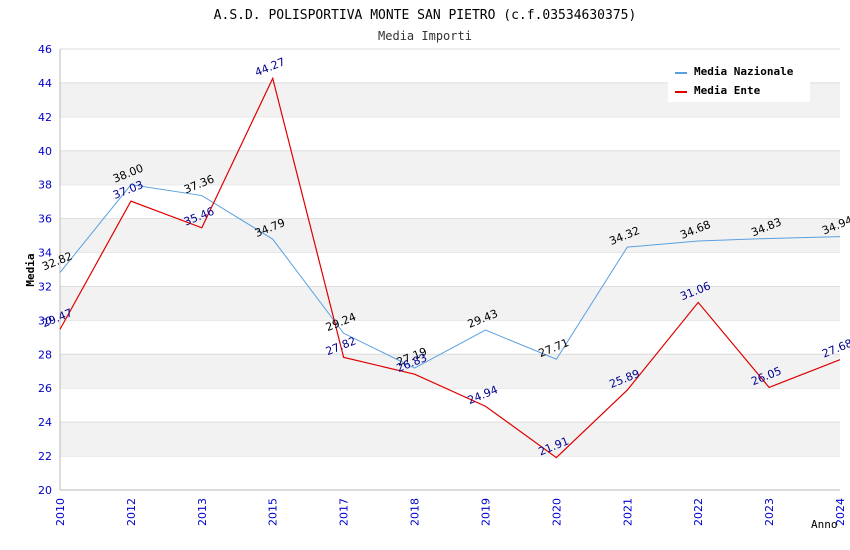  Describe the element at coordinates (30, 269) in the screenshot. I see `y-axis-label: Media` at that location.